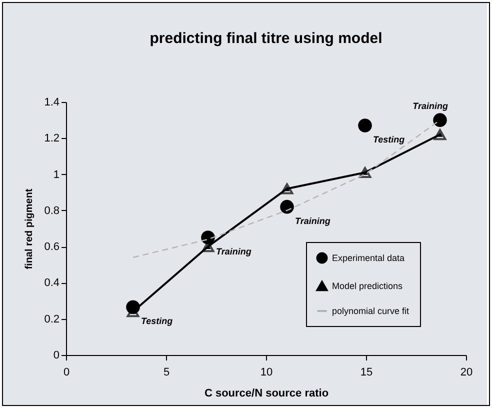 The width and height of the screenshot is (495, 410). What do you see at coordinates (166, 372) in the screenshot?
I see `x-tick-label: 5` at bounding box center [166, 372].